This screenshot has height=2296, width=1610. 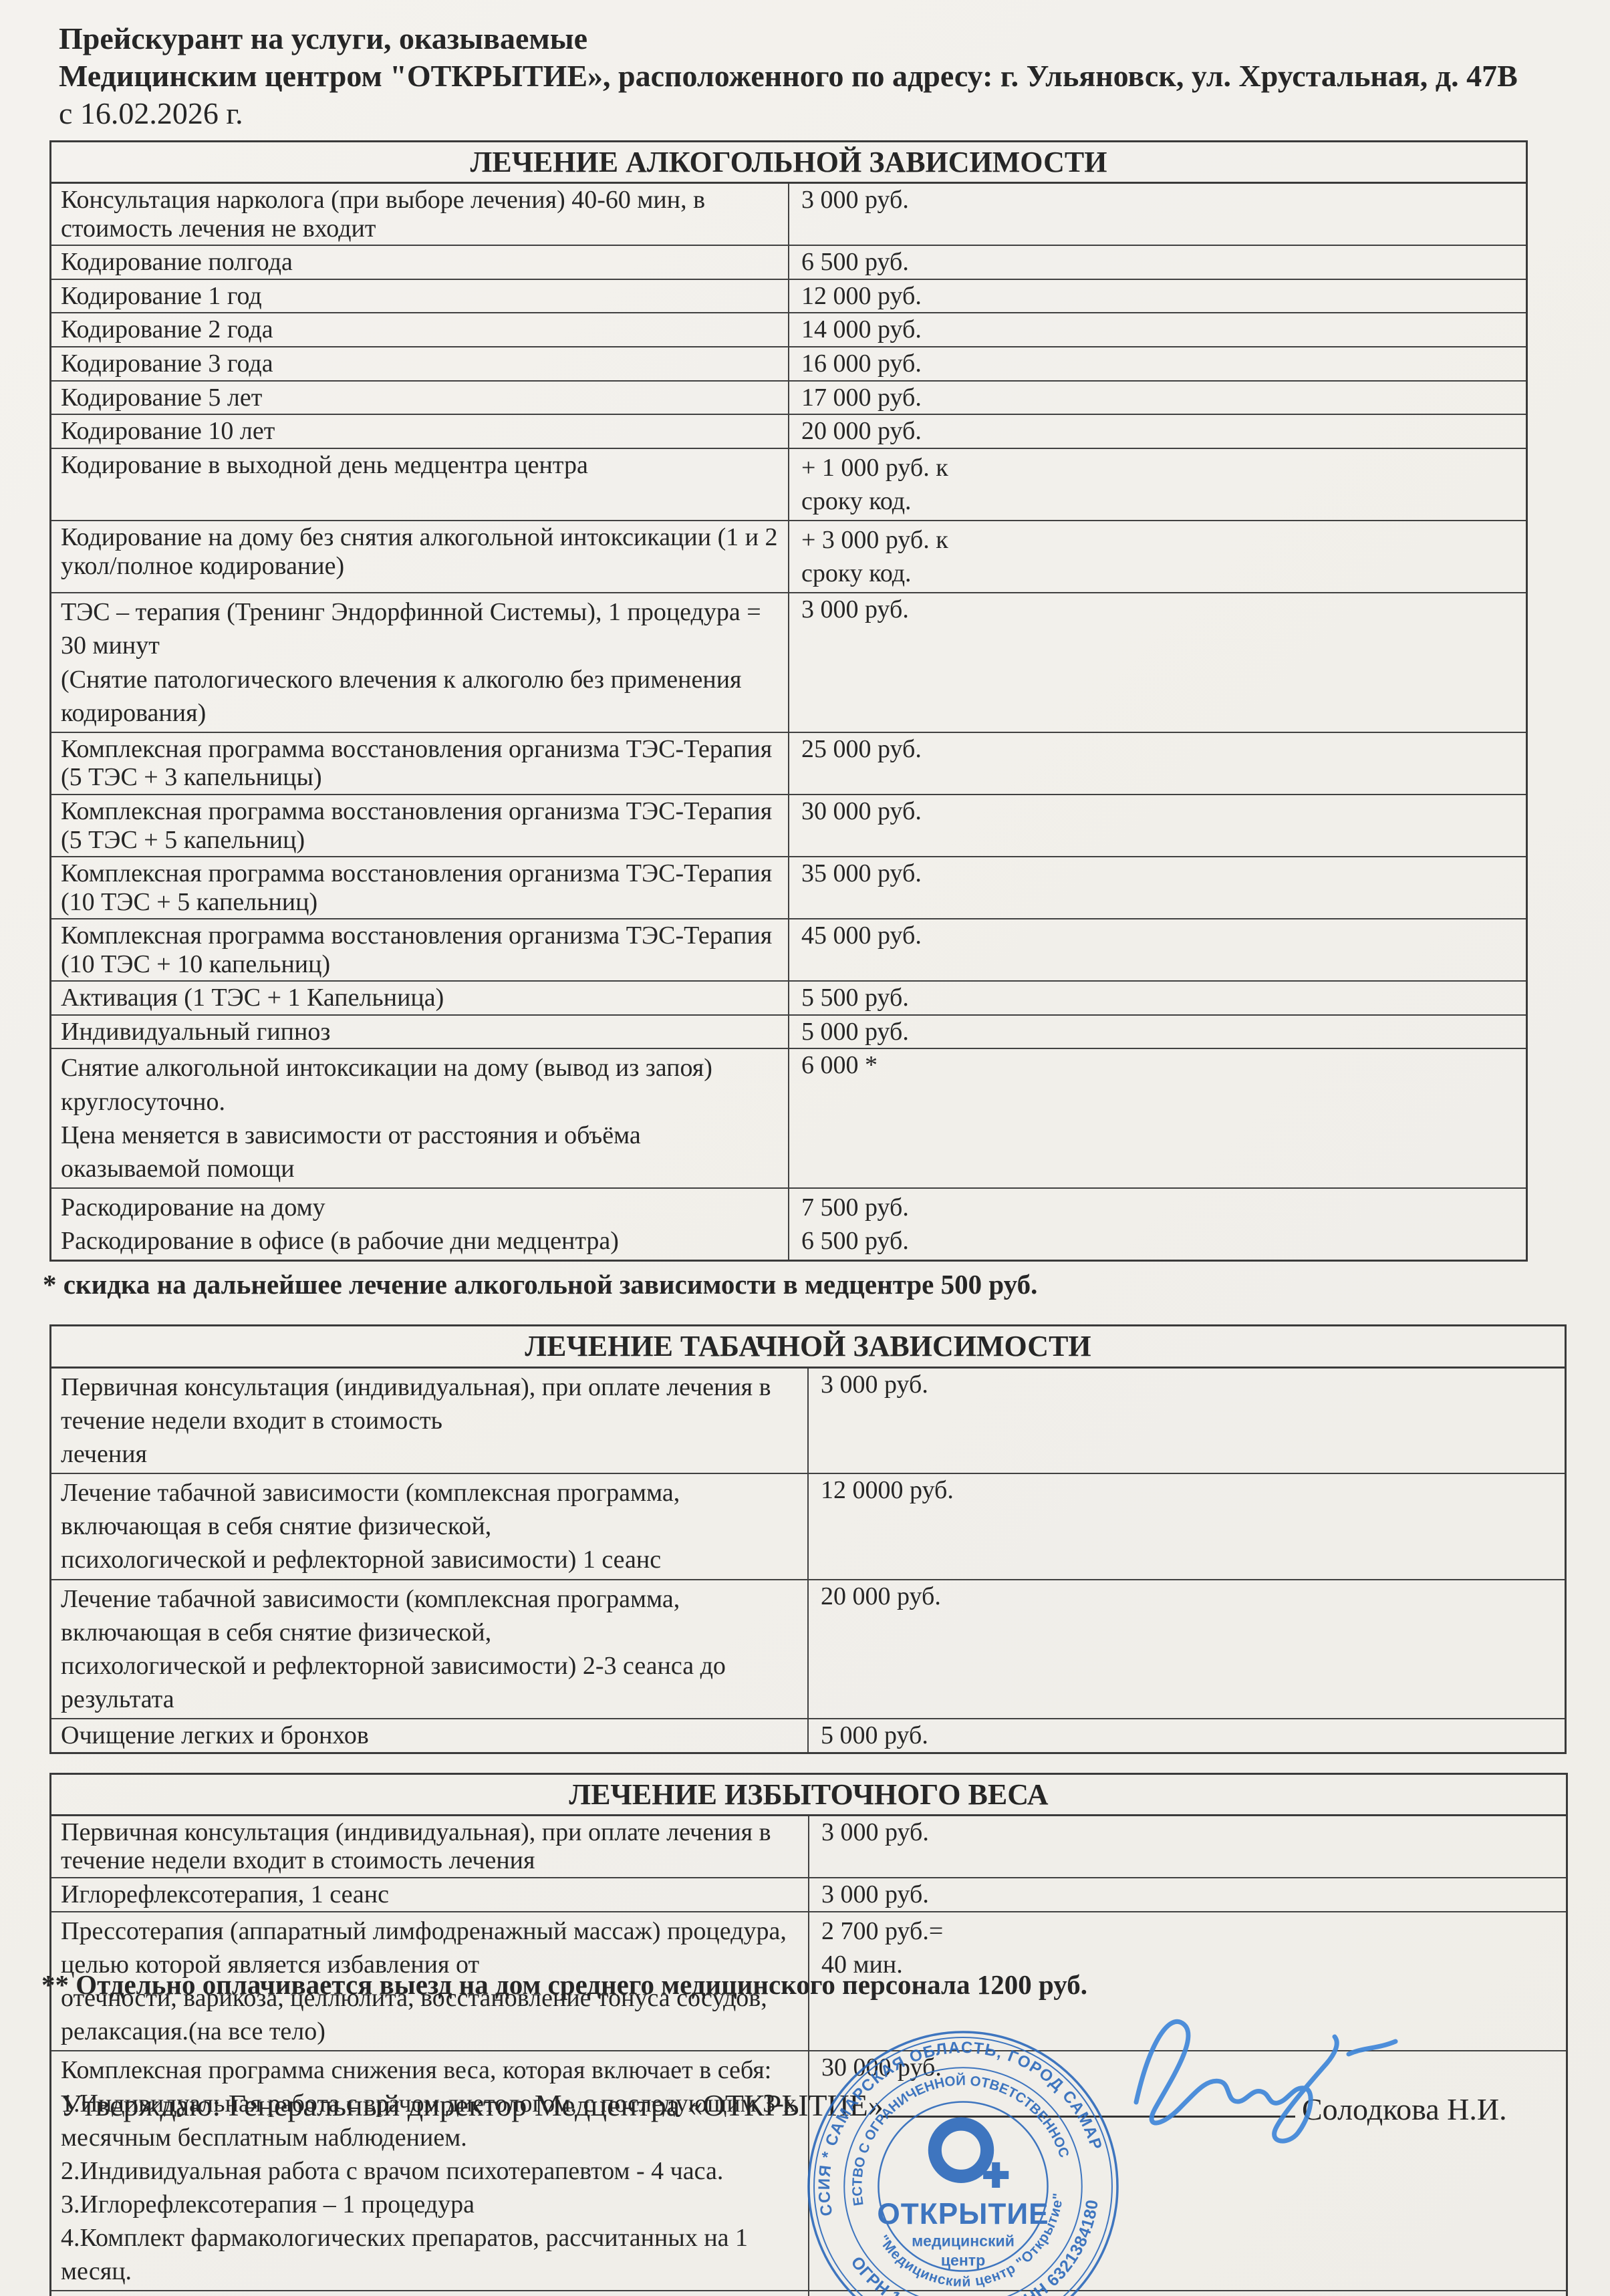 What do you see at coordinates (1158, 262) in the screenshot?
I see `price-cell: 6 500 руб.` at bounding box center [1158, 262].